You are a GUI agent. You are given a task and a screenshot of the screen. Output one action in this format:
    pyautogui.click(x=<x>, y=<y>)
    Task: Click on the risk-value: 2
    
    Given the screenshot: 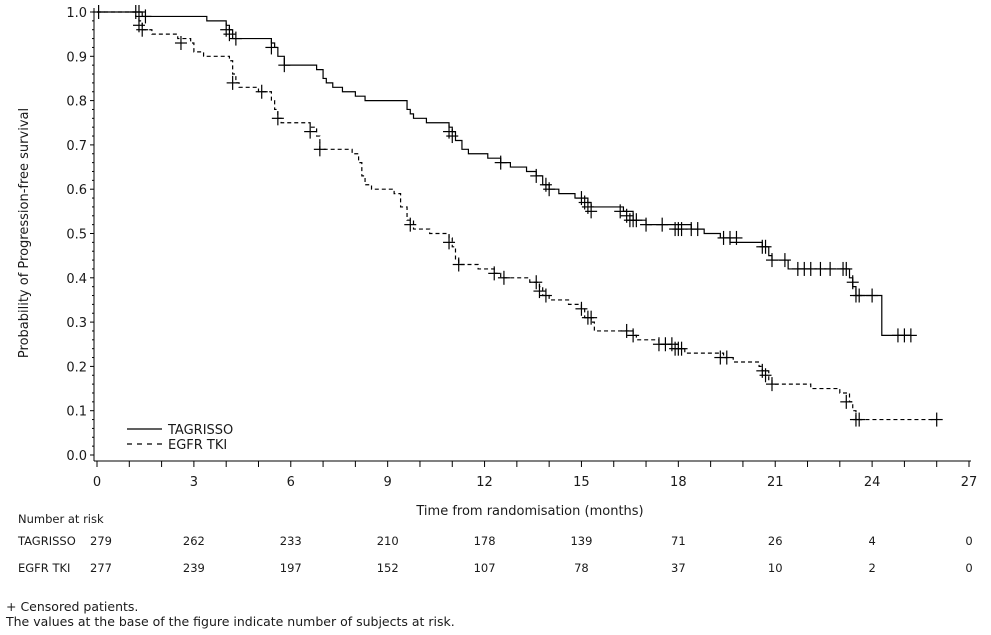 What is the action you would take?
    pyautogui.click(x=871, y=568)
    